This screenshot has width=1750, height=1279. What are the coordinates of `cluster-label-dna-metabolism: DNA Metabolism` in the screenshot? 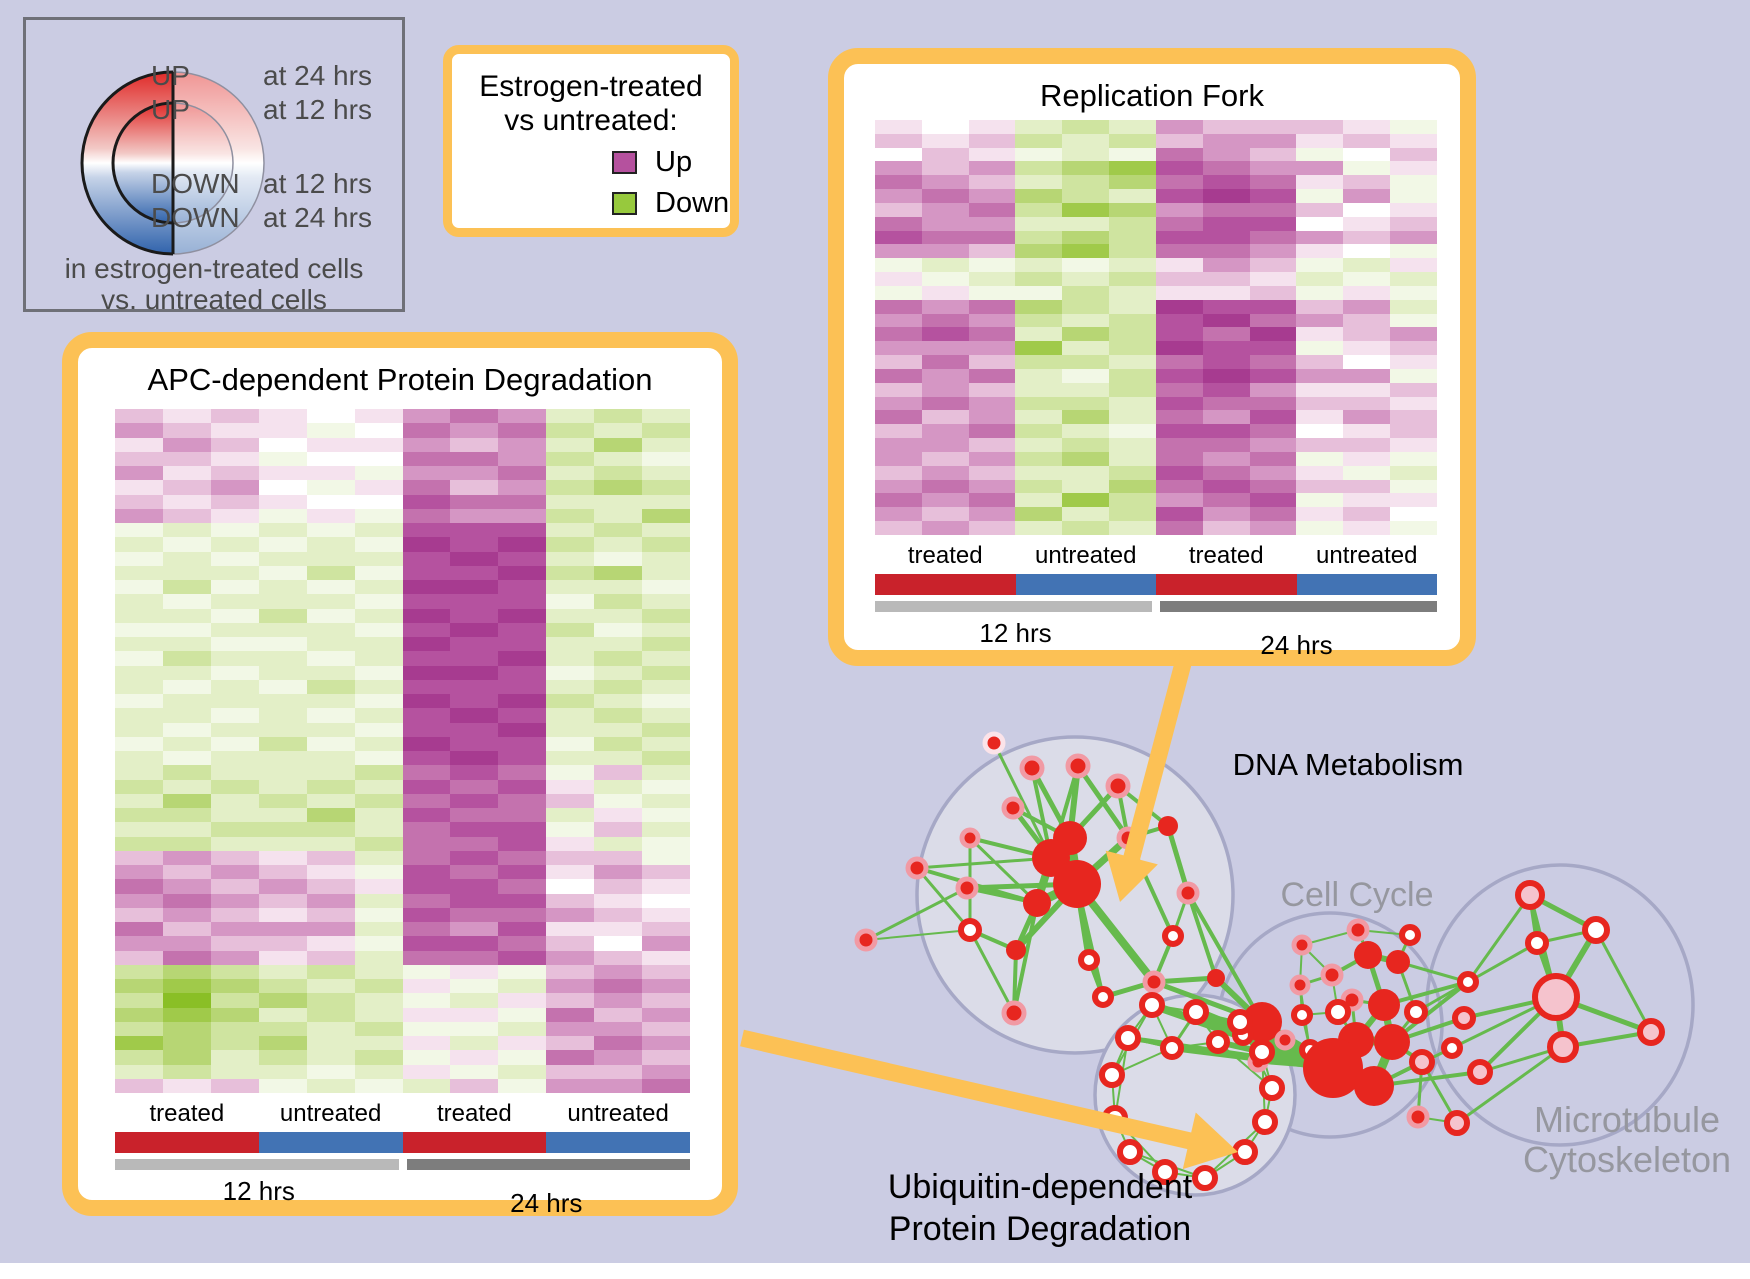 It's located at (1348, 764).